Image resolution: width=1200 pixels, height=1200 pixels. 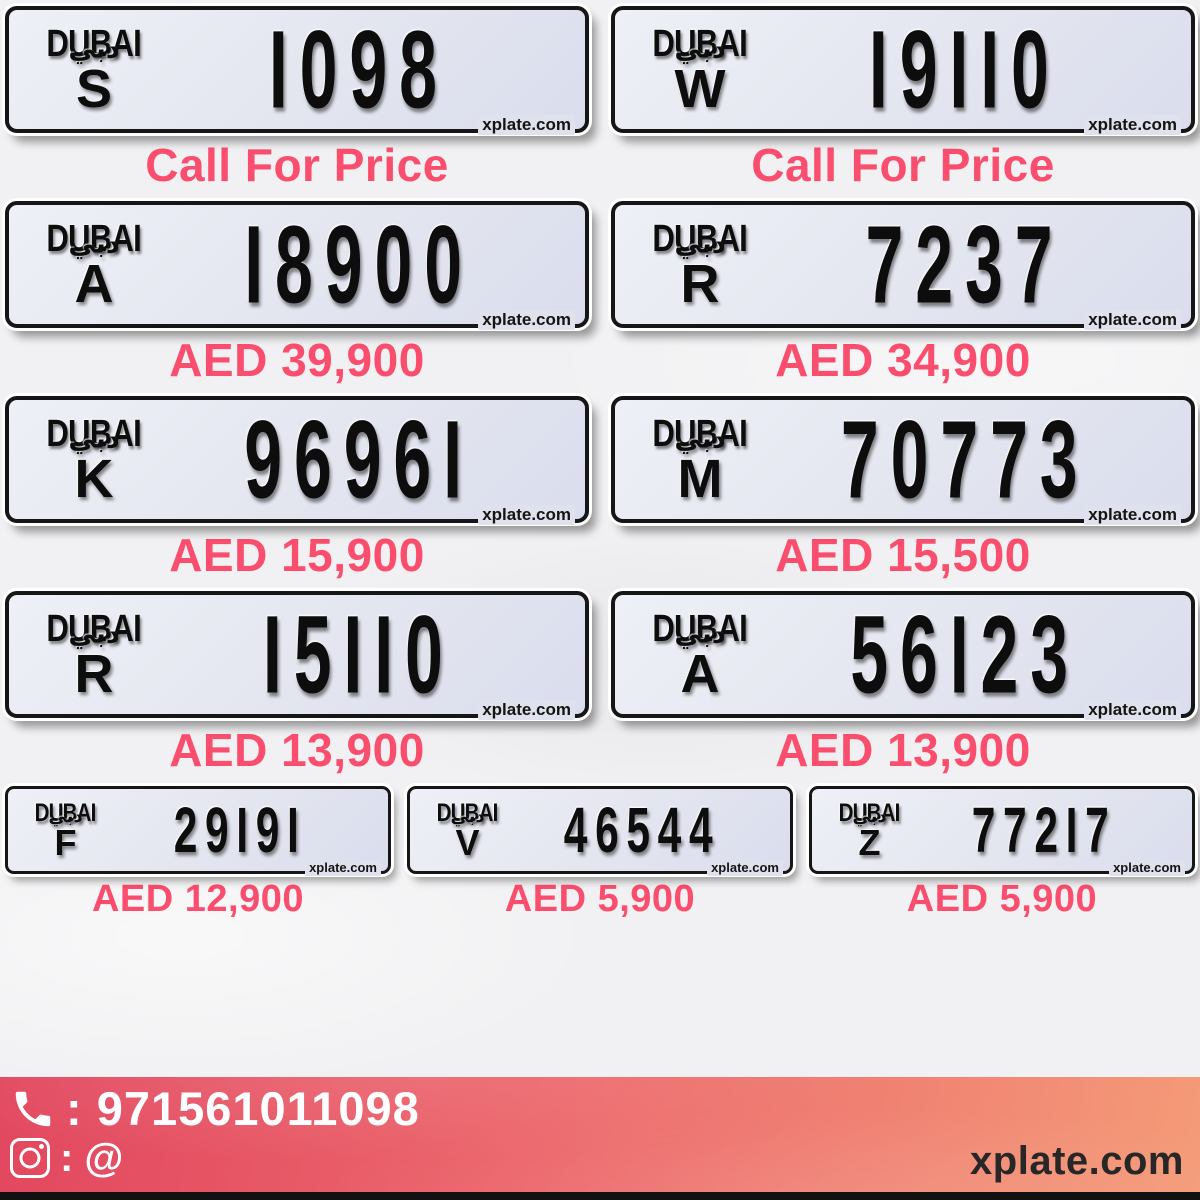 I want to click on plate-left-block: DUBAI دبي W, so click(x=700, y=69).